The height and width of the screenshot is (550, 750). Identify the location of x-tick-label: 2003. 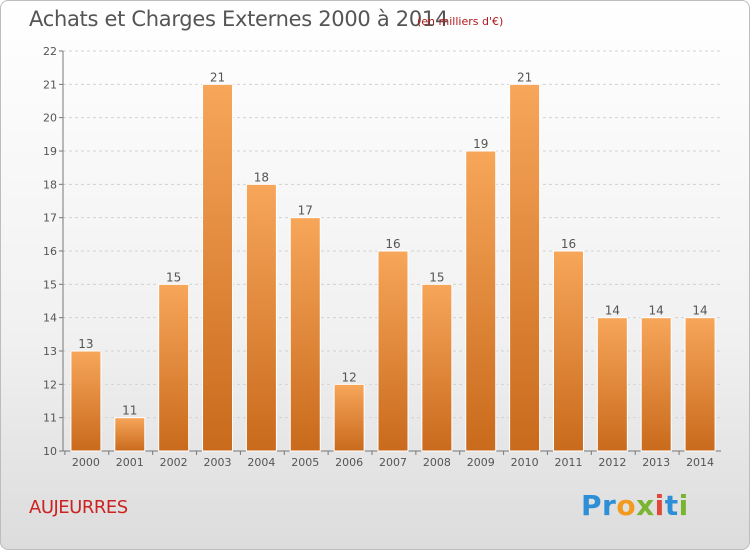
(218, 462).